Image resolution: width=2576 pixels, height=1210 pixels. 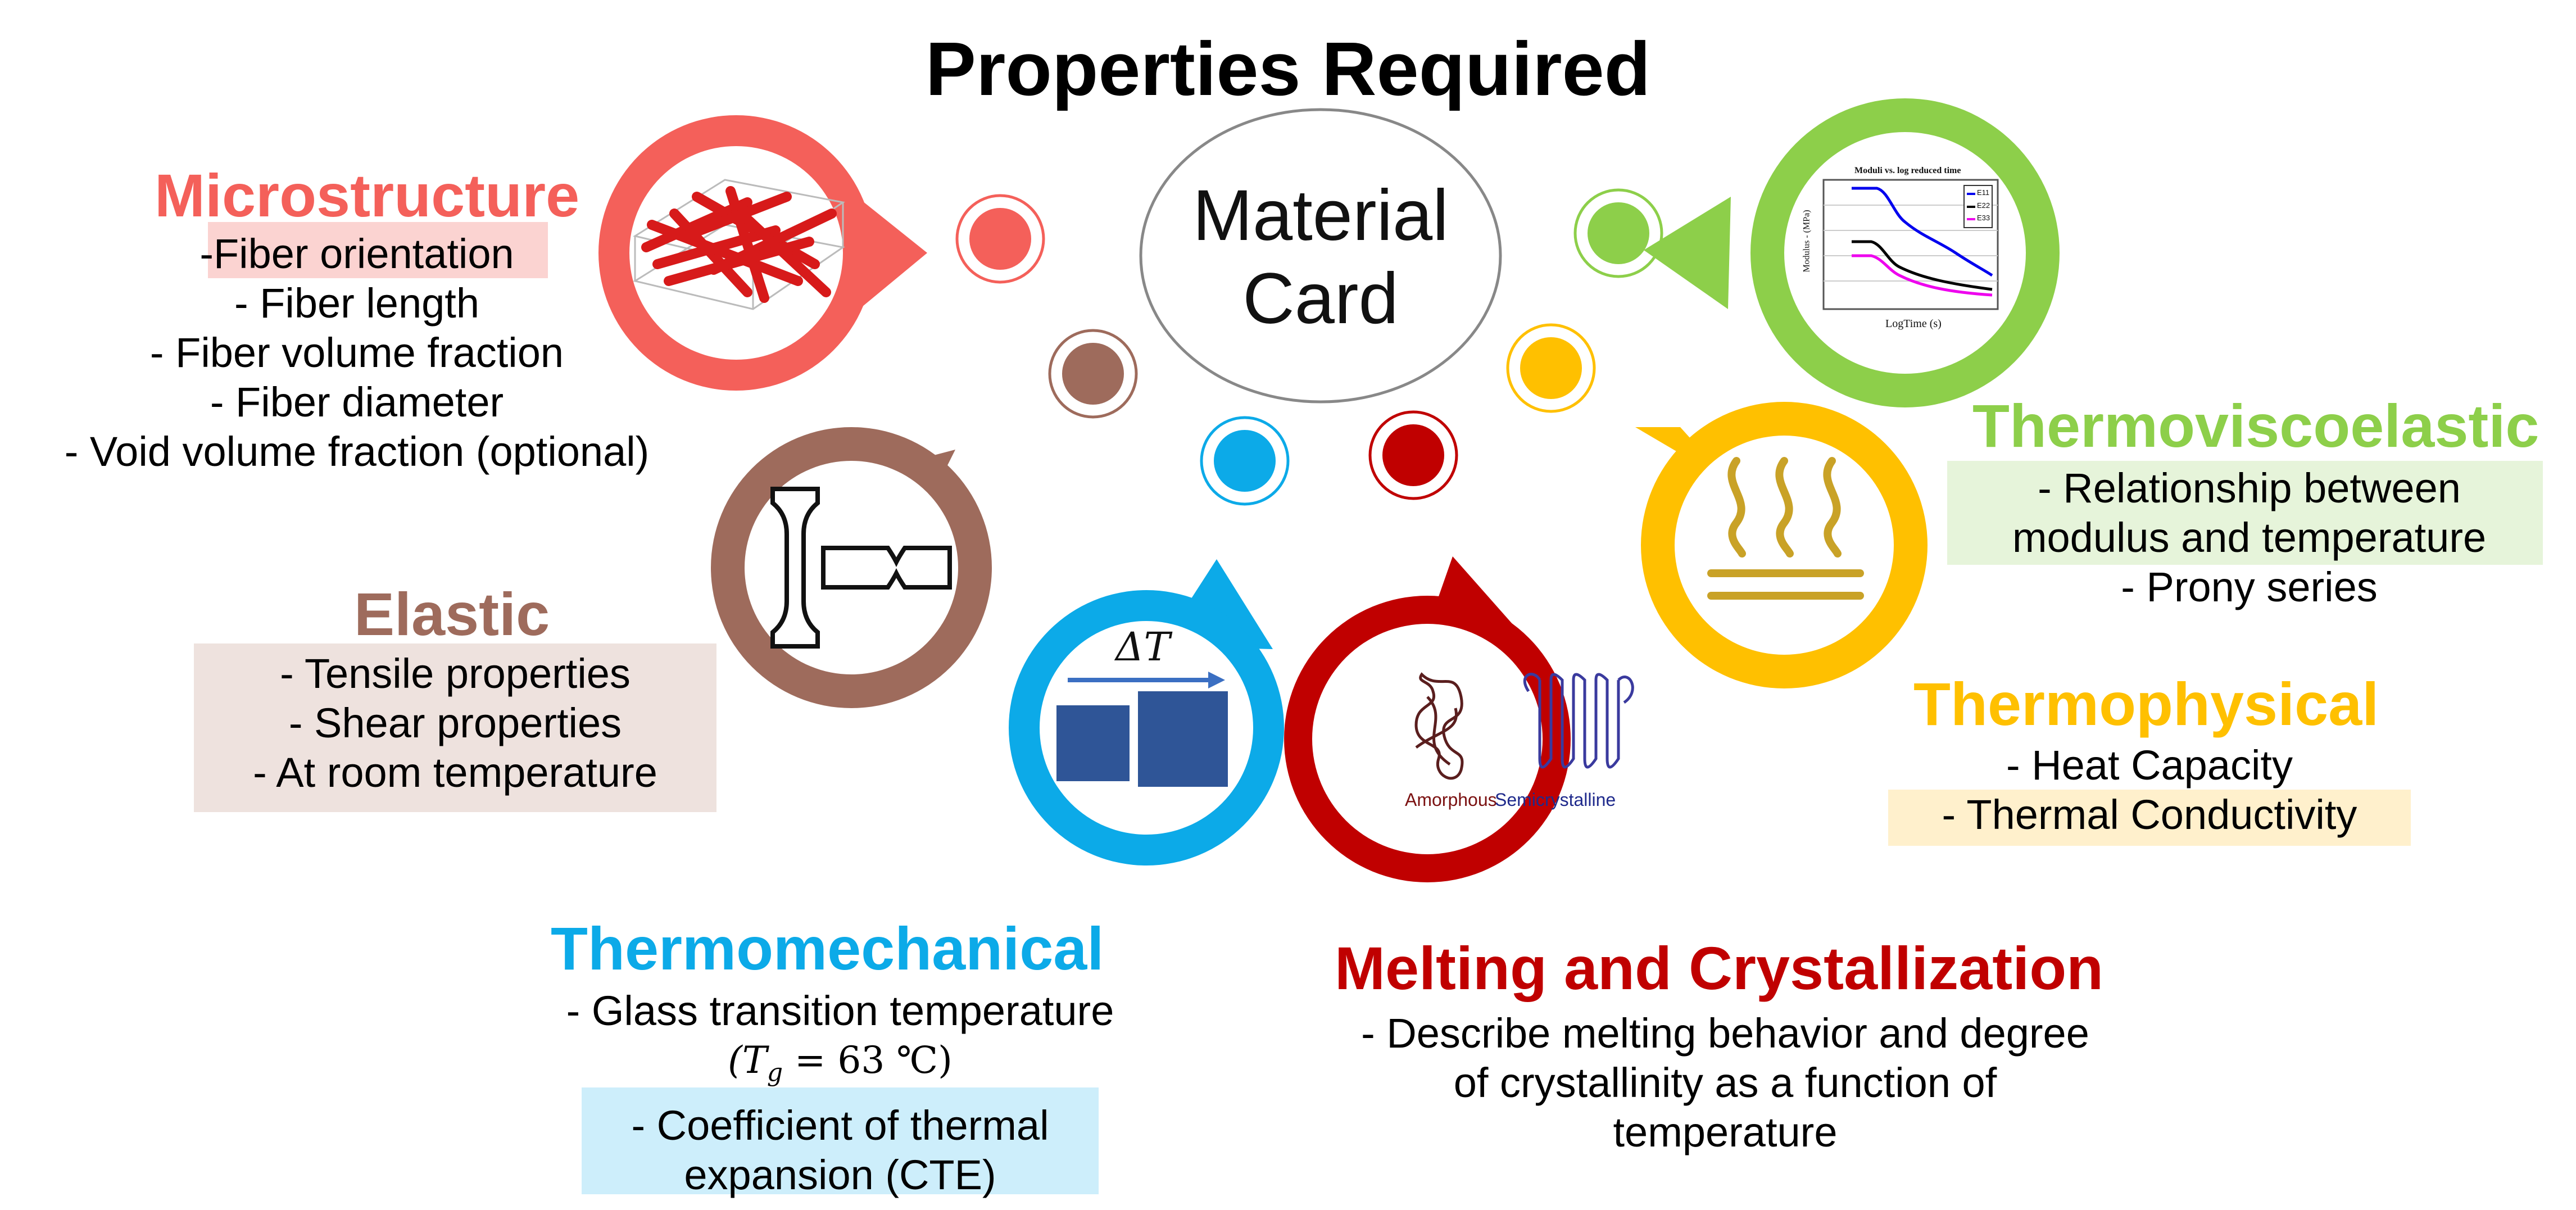 What do you see at coordinates (2149, 765) in the screenshot?
I see `thermophysical-item: - Heat Capacity` at bounding box center [2149, 765].